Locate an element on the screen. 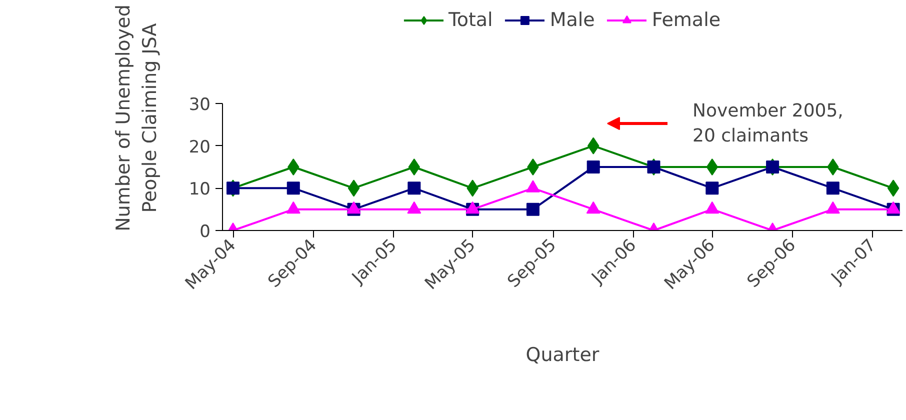 This screenshot has height=420, width=906. y-axis-title: Number of Unemployed People Claiming JSA is located at coordinates (136, 118).